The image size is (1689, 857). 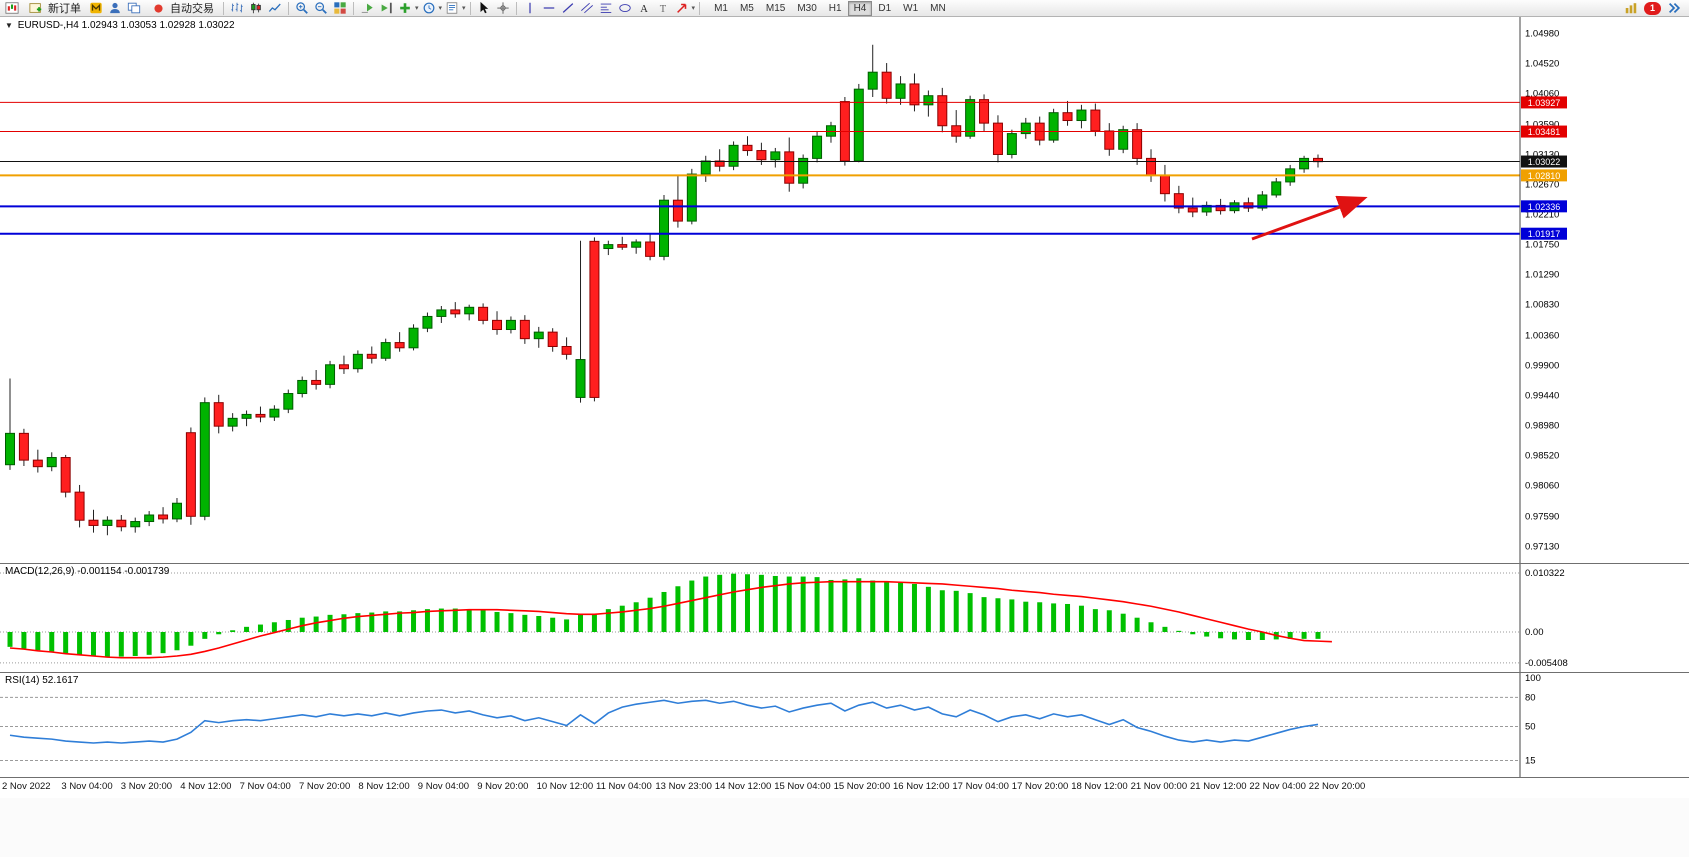 What do you see at coordinates (443, 786) in the screenshot?
I see `time-label: 9 Nov 04:00` at bounding box center [443, 786].